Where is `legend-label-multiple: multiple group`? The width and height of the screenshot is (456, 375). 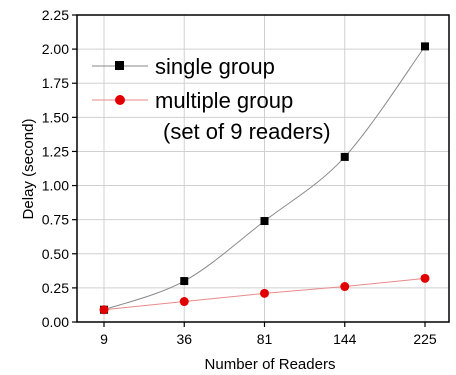 legend-label-multiple: multiple group is located at coordinates (224, 100).